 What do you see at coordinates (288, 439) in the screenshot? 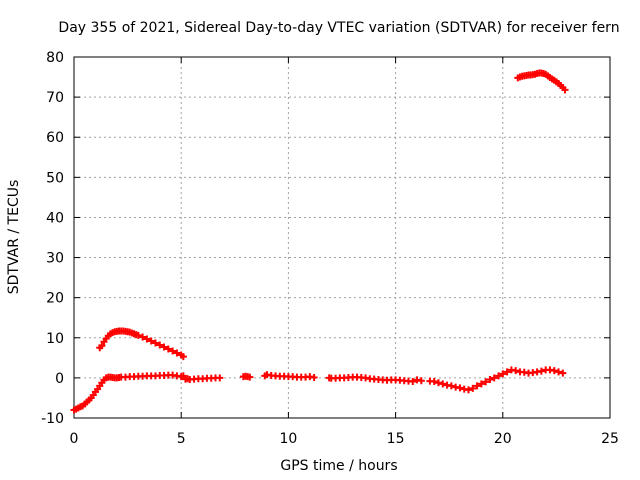
I see `x-tick-label: 10` at bounding box center [288, 439].